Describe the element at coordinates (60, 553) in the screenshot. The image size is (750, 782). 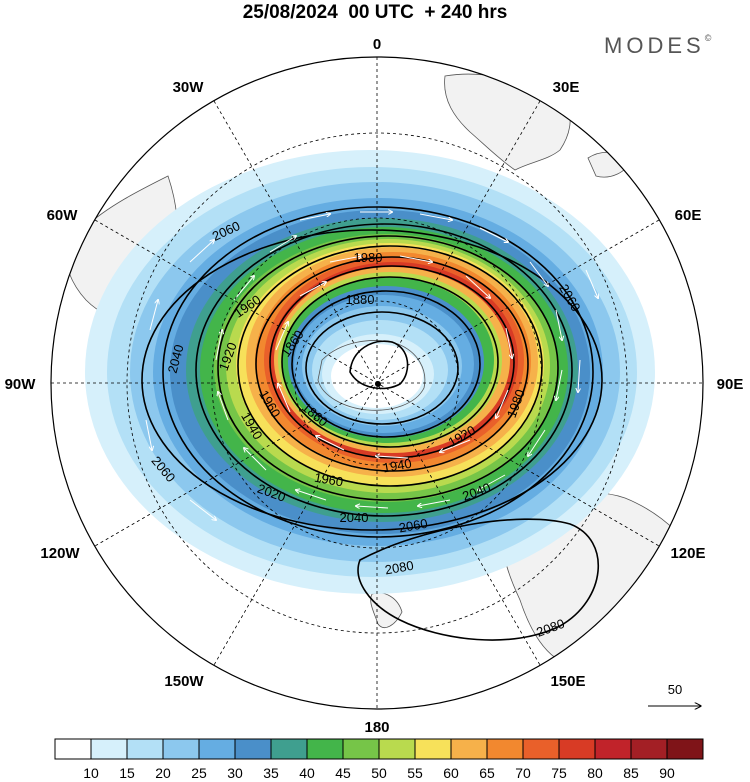
I see `lon-label-120w: 120W` at that location.